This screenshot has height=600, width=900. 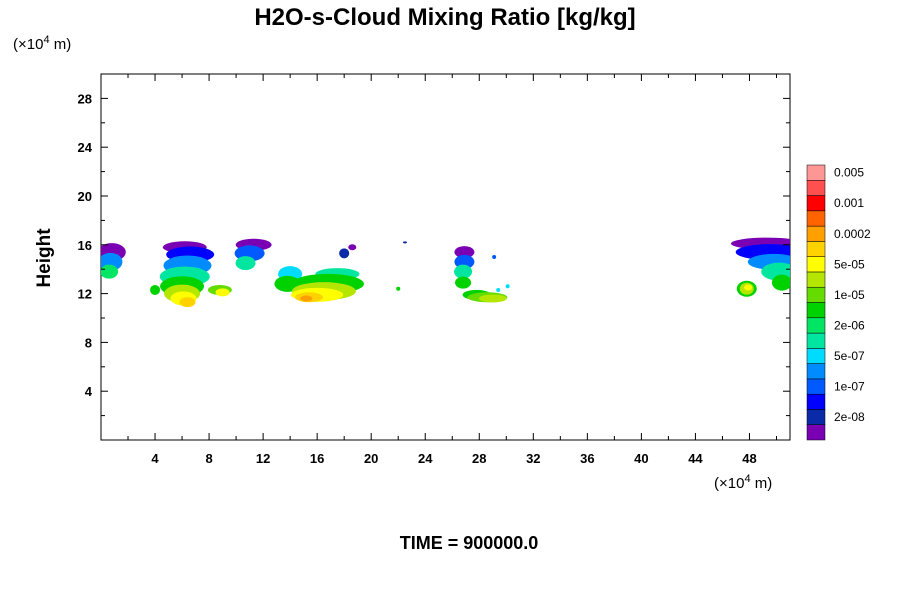 What do you see at coordinates (533, 458) in the screenshot?
I see `x-tick-label: 32` at bounding box center [533, 458].